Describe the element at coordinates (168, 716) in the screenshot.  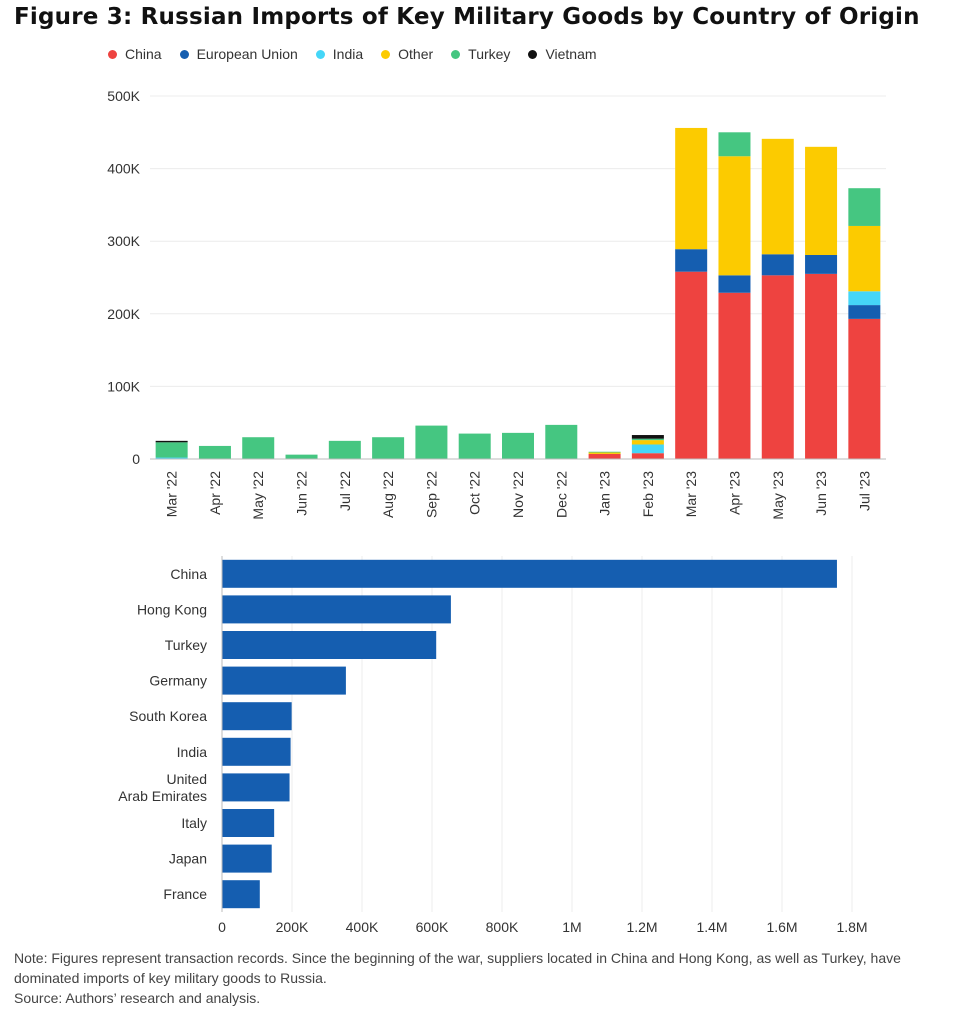
I see `y-category-label: South Korea` at that location.